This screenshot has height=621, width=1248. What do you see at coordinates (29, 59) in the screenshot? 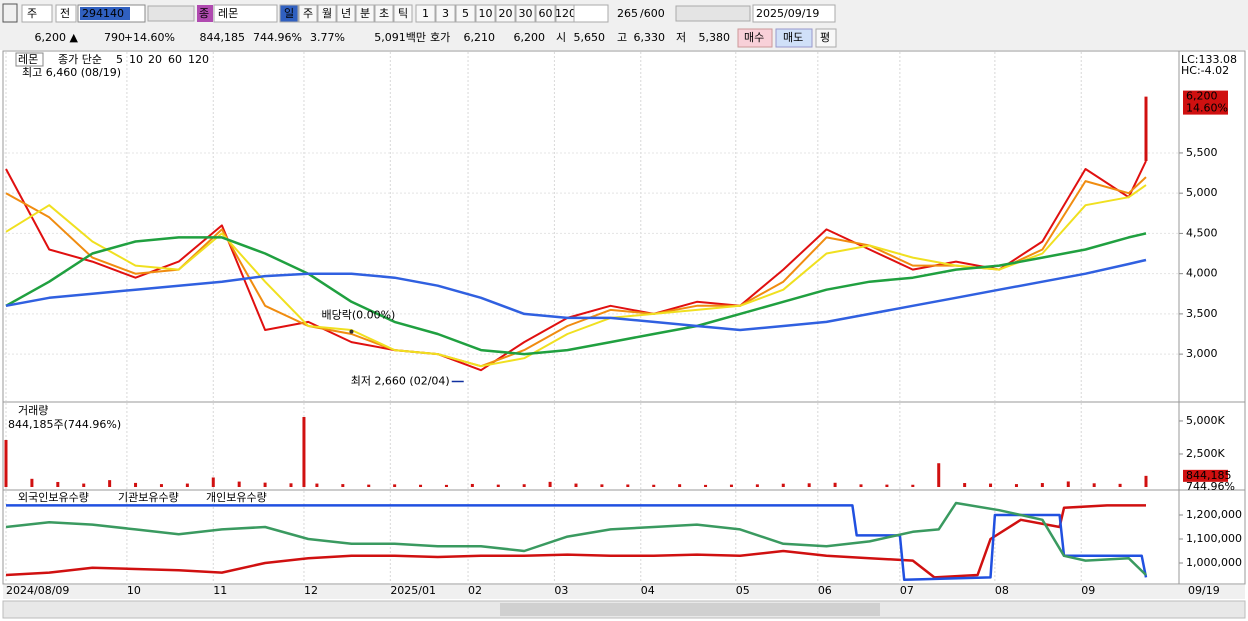
I see `title-box` at bounding box center [29, 59].